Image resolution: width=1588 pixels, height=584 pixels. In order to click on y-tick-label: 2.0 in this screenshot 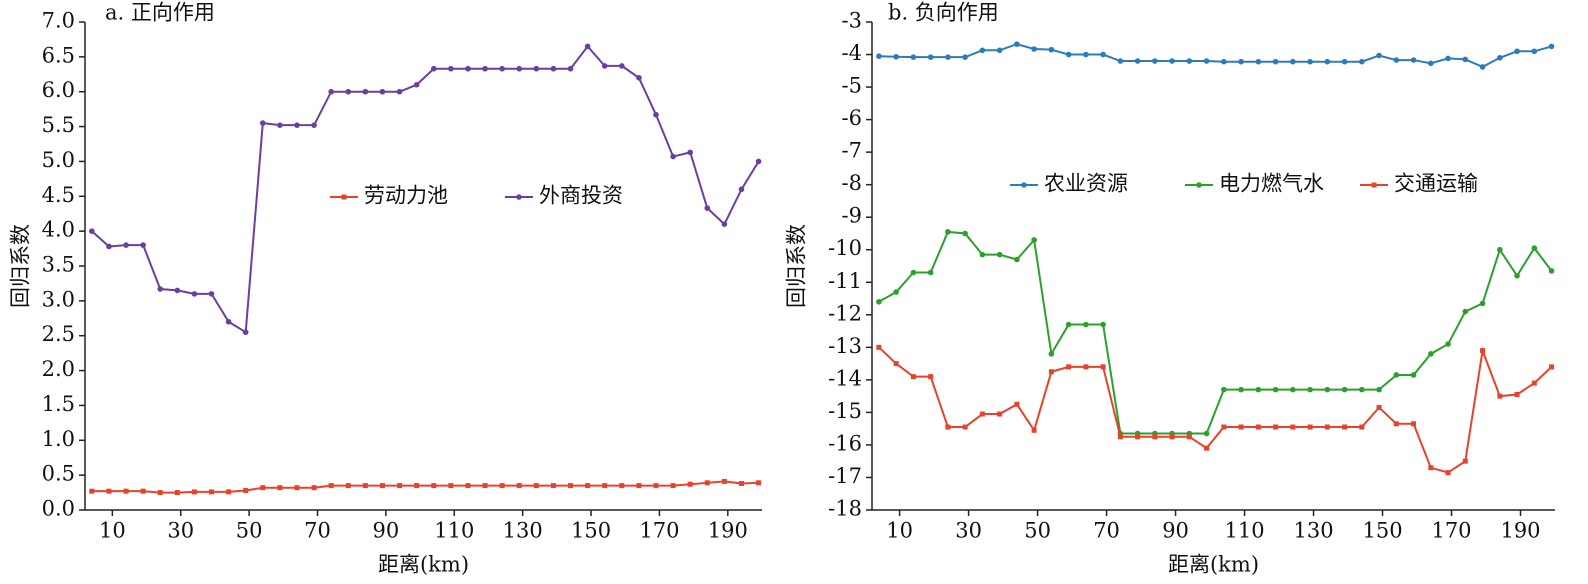, I will do `click(58, 369)`.